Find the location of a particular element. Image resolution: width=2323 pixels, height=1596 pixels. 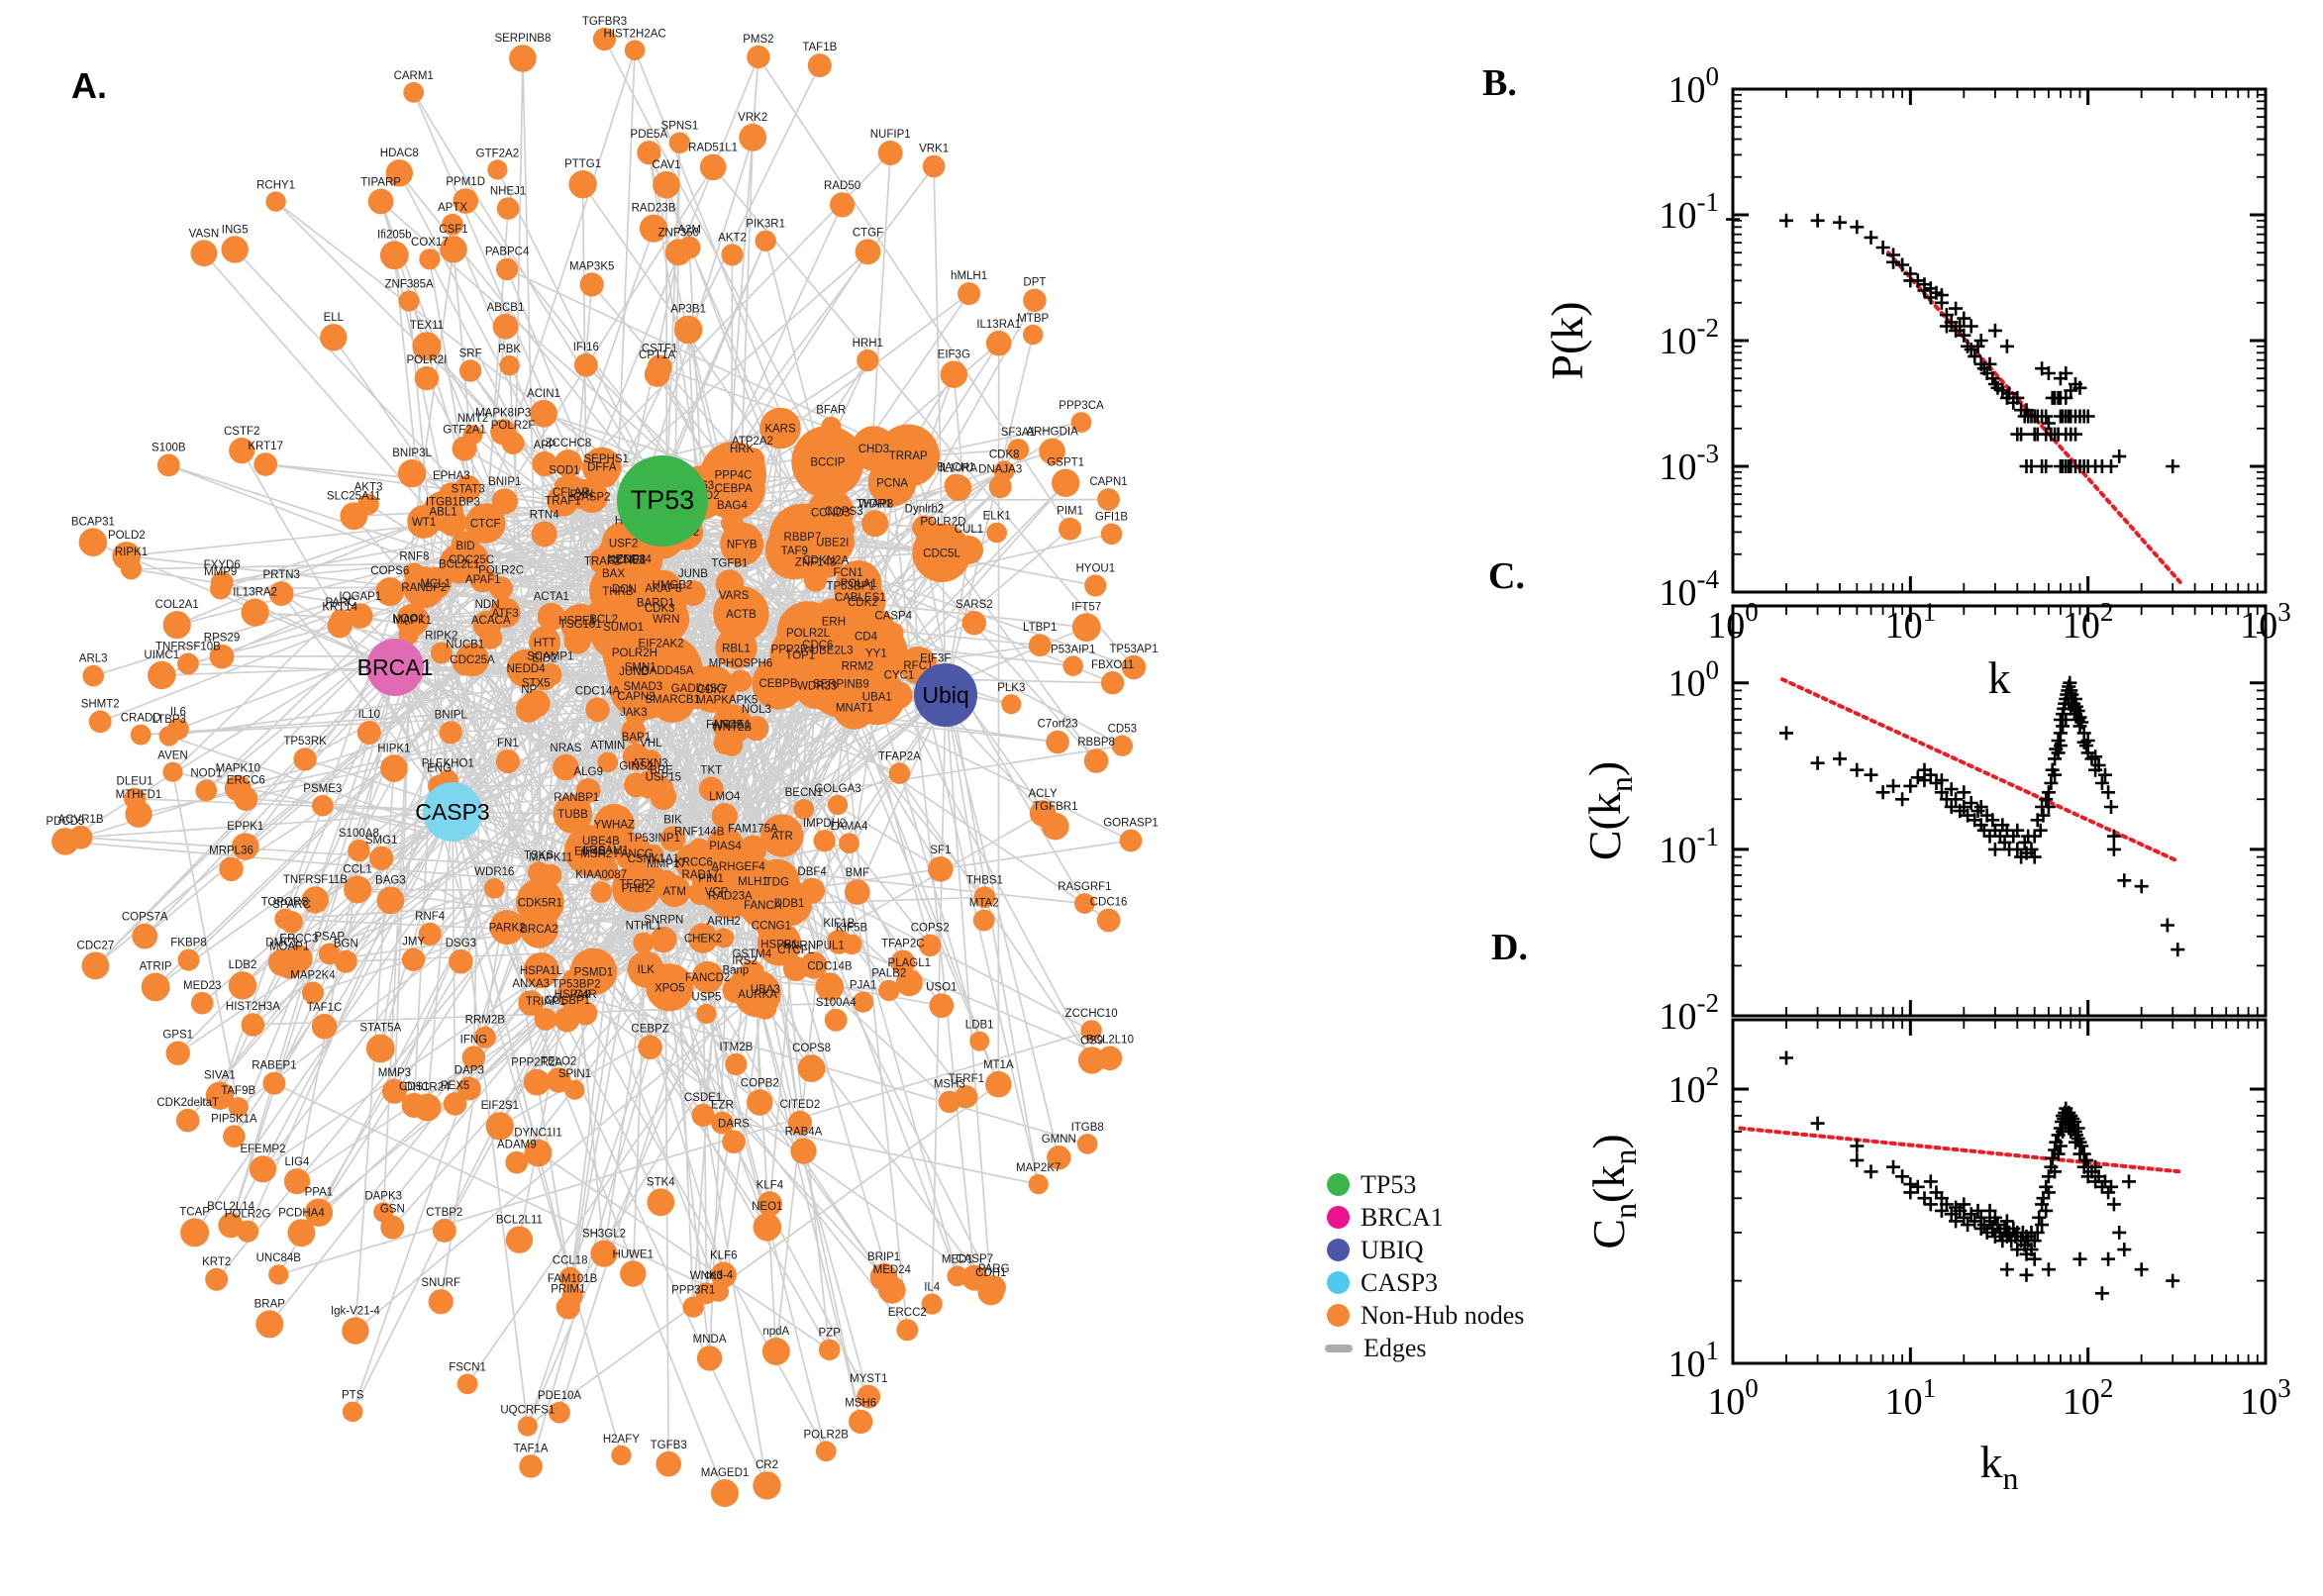

network-node-label: POLR2C is located at coordinates (501, 570).